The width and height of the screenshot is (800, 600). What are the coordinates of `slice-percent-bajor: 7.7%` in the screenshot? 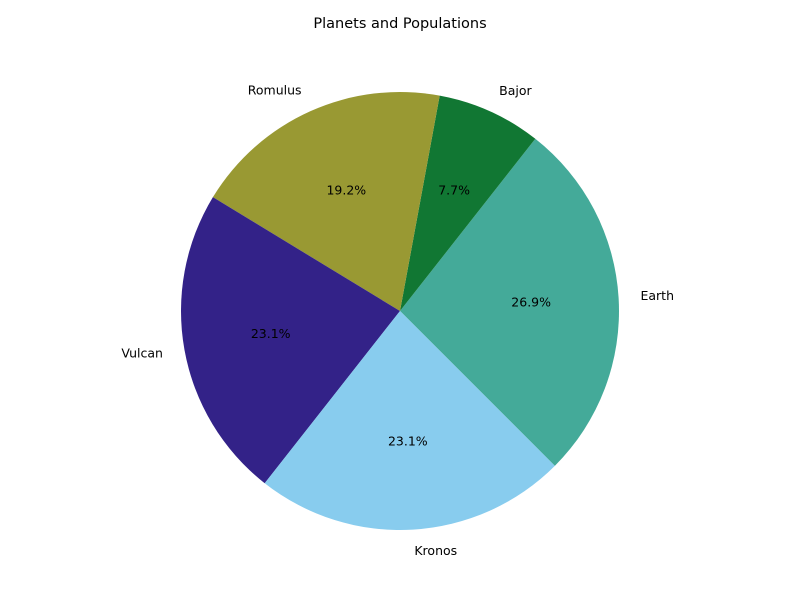 It's located at (454, 190).